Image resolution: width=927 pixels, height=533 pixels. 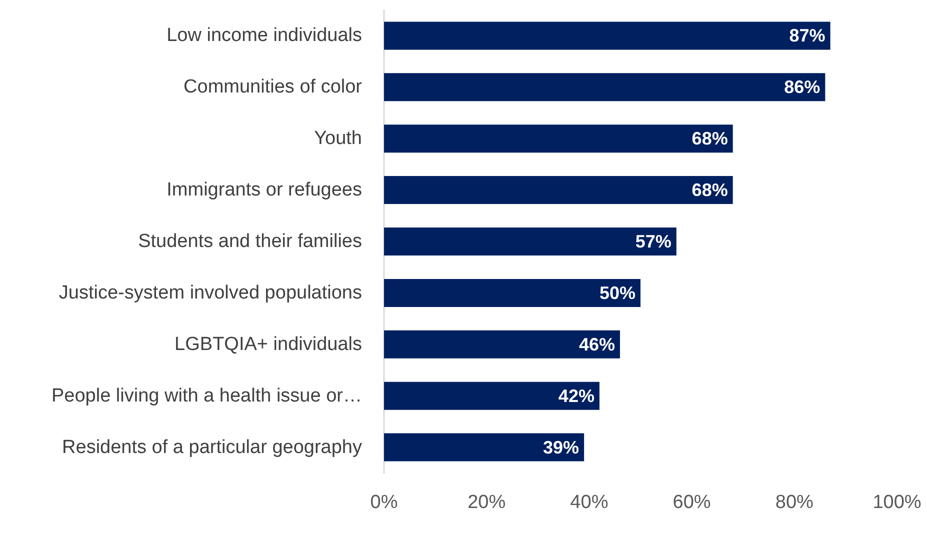 I want to click on y-tick-label: Residents of a particular geography, so click(x=212, y=447).